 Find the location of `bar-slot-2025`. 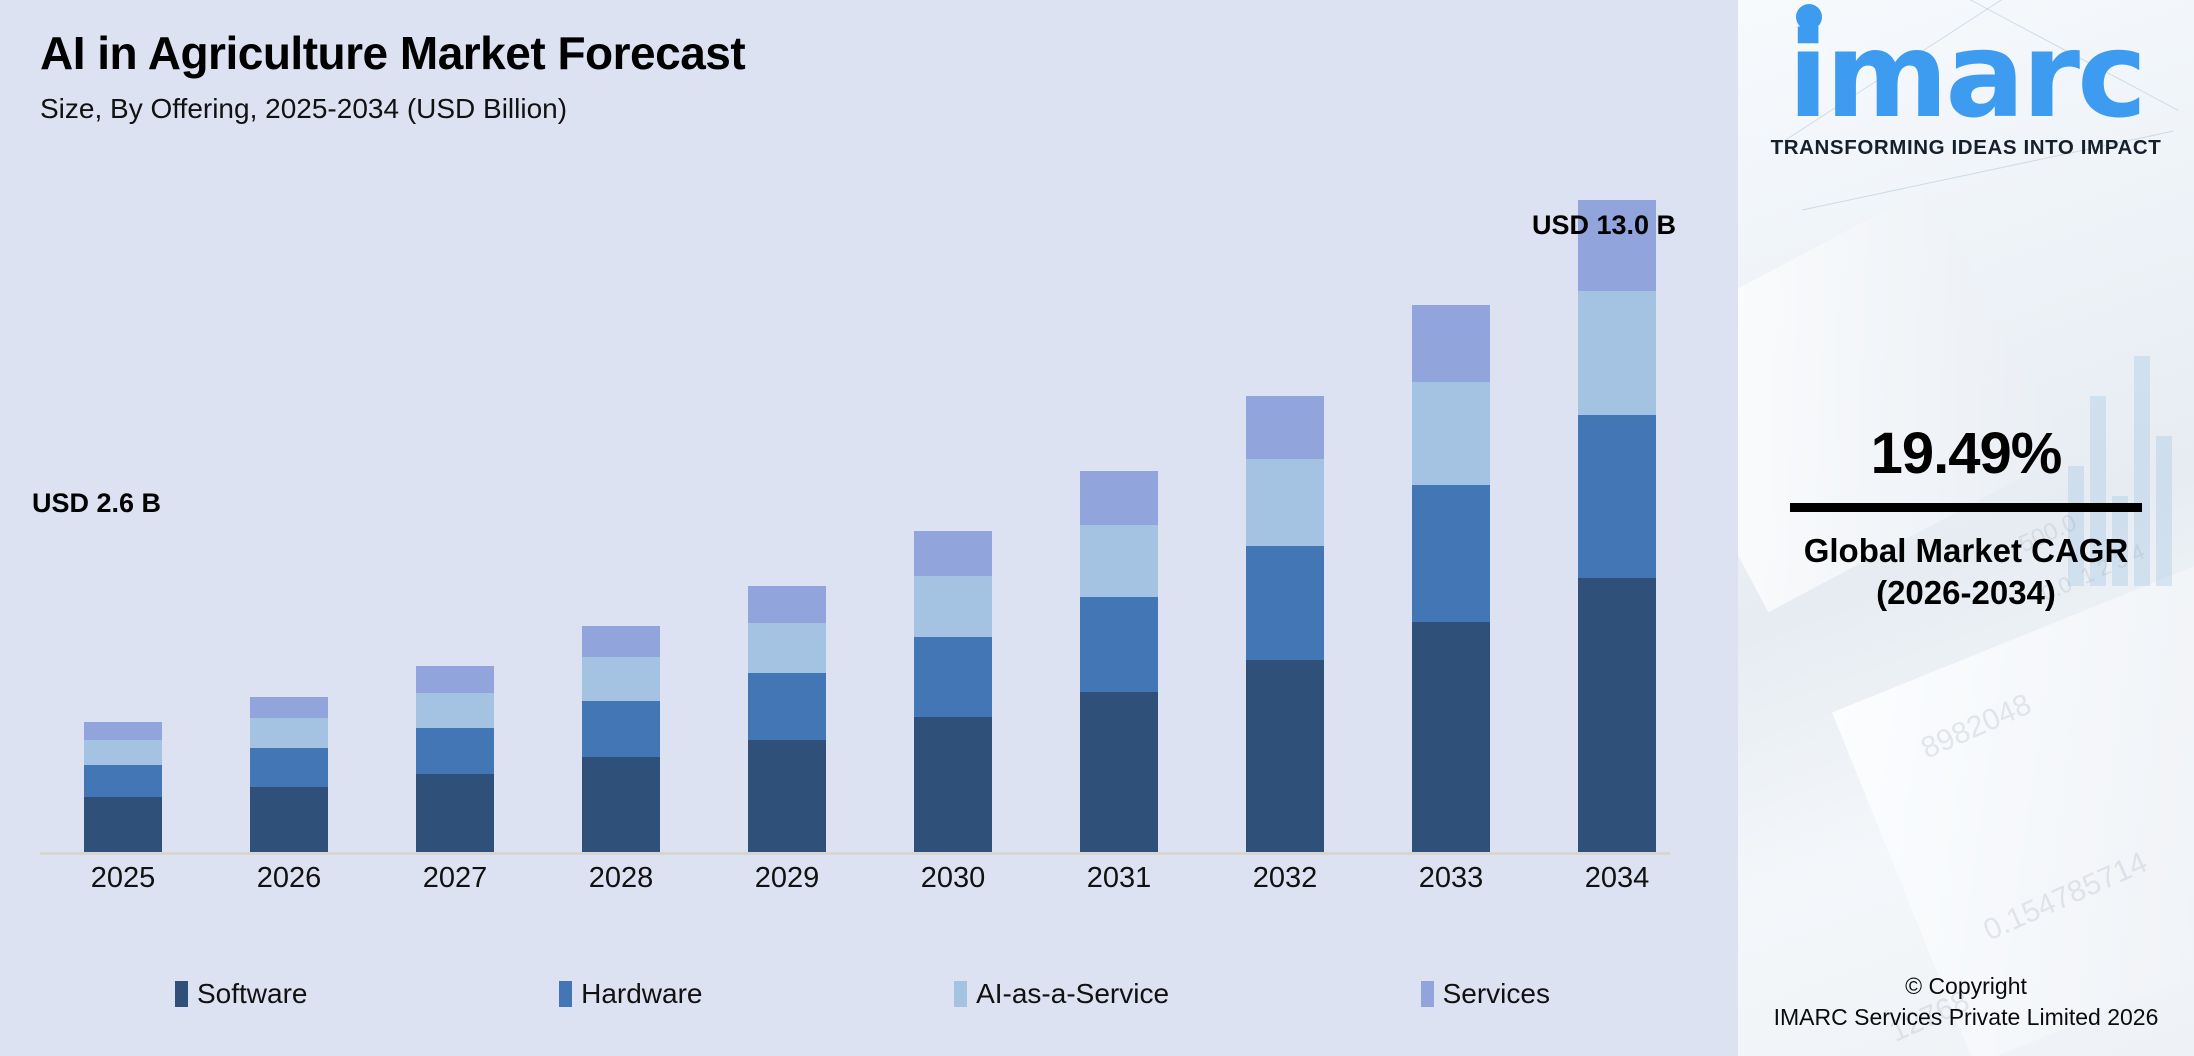

bar-slot-2025 is located at coordinates (123, 526).